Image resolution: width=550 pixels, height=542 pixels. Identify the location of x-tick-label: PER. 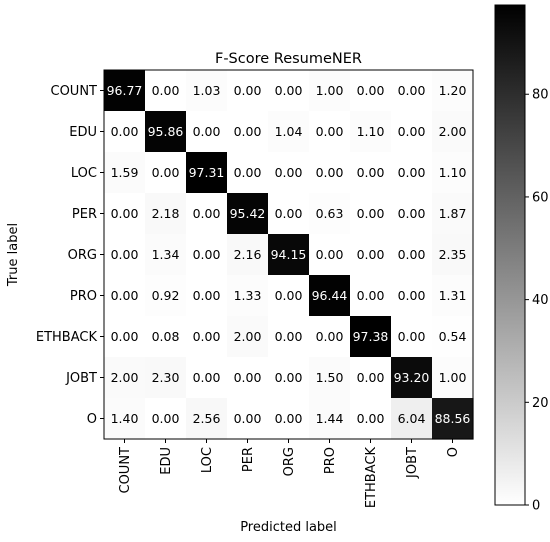
(248, 459).